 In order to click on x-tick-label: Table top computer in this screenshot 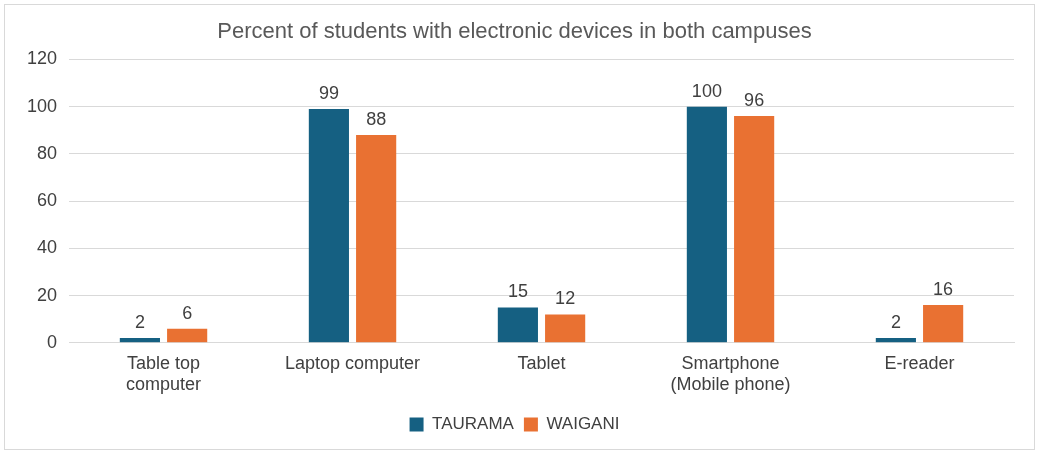, I will do `click(164, 373)`.